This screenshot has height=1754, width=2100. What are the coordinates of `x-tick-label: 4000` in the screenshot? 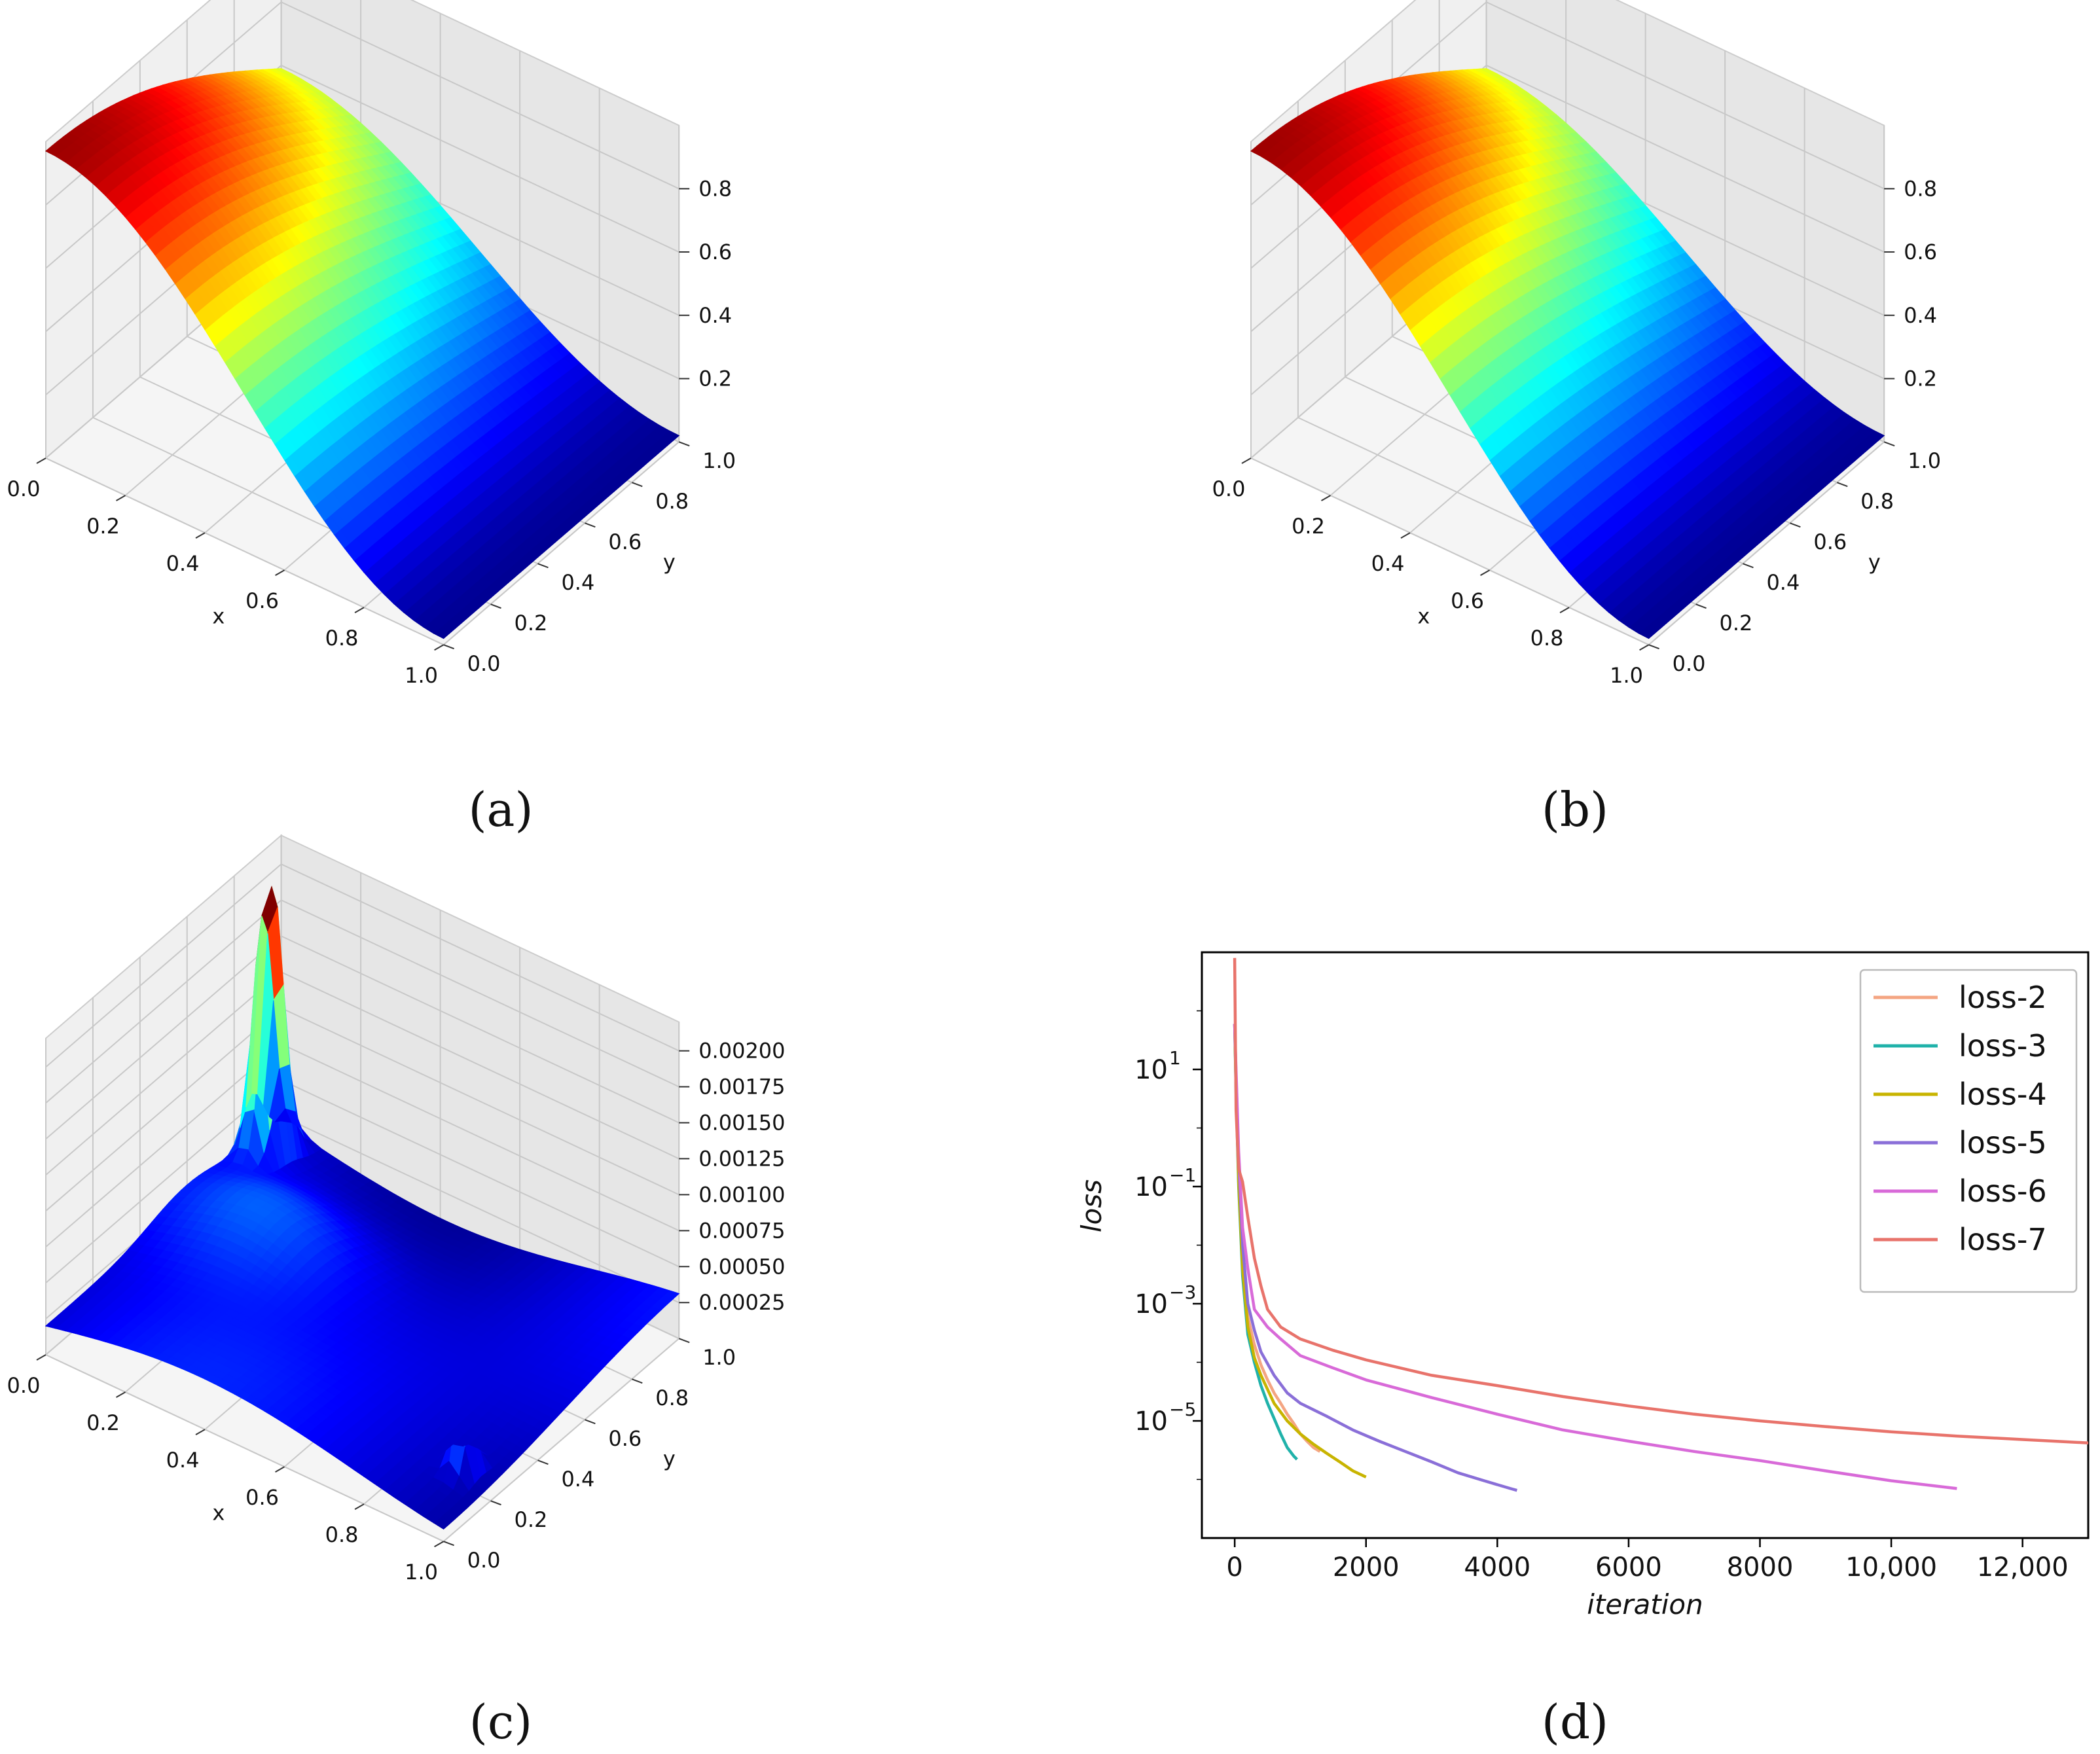 It's located at (1497, 1567).